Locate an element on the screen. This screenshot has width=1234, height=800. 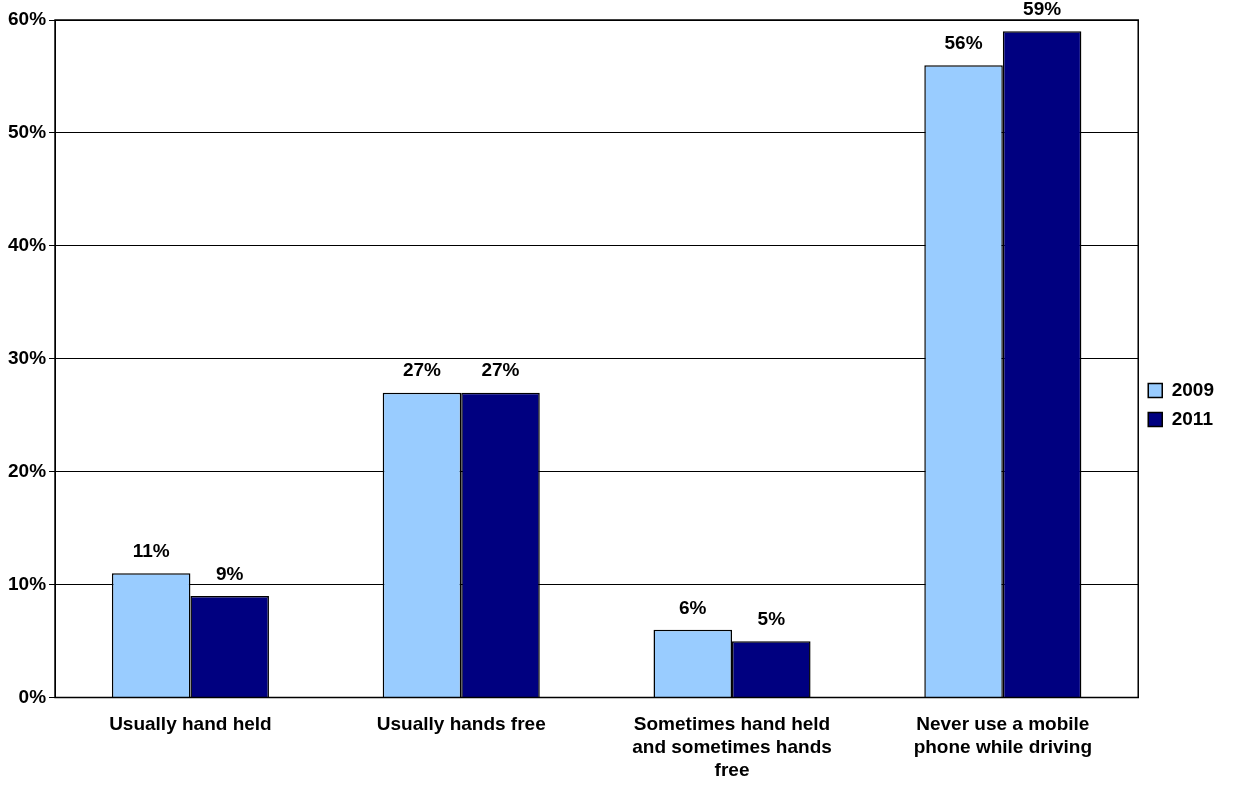
x-tick-label: Never use a mobile phone while driving is located at coordinates (1003, 735).